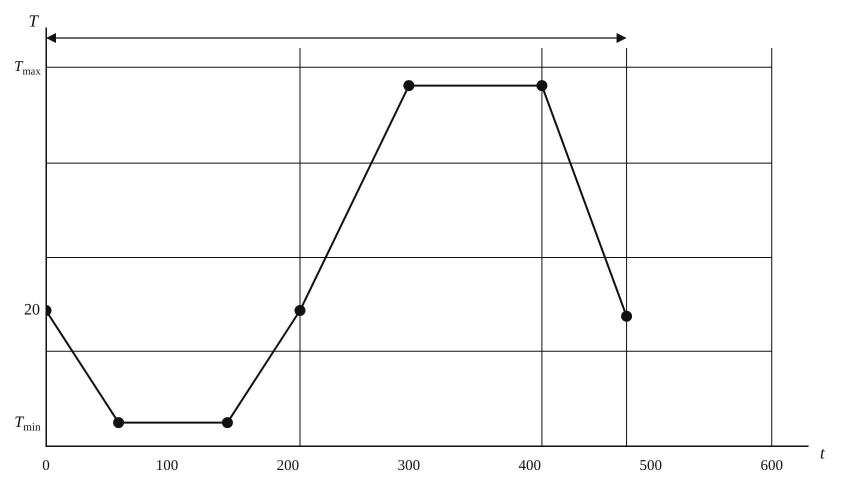  I want to click on x-tick-label: 0, so click(46, 466).